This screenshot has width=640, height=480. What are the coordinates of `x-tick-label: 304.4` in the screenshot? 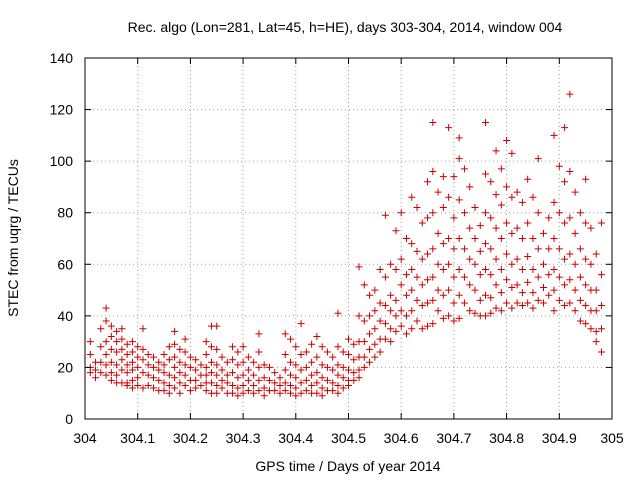 It's located at (295, 438).